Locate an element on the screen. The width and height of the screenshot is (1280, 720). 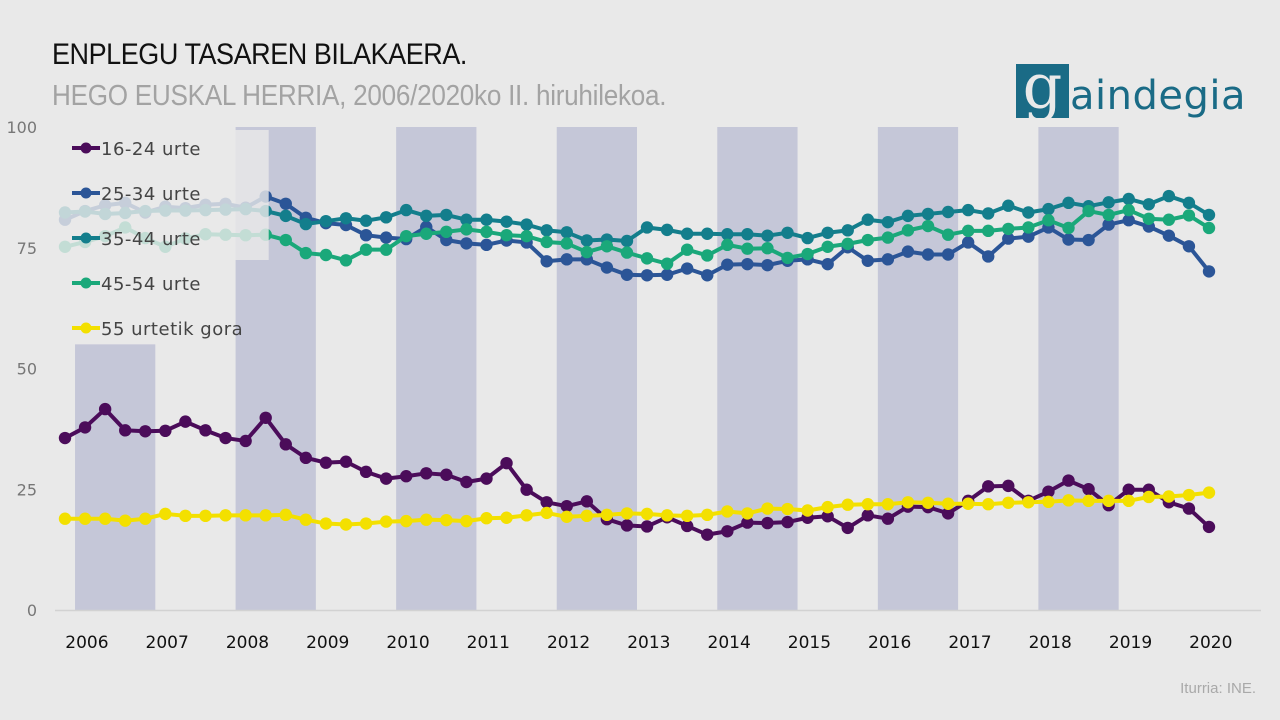
legend-label: 35-44 urte is located at coordinates (151, 239).